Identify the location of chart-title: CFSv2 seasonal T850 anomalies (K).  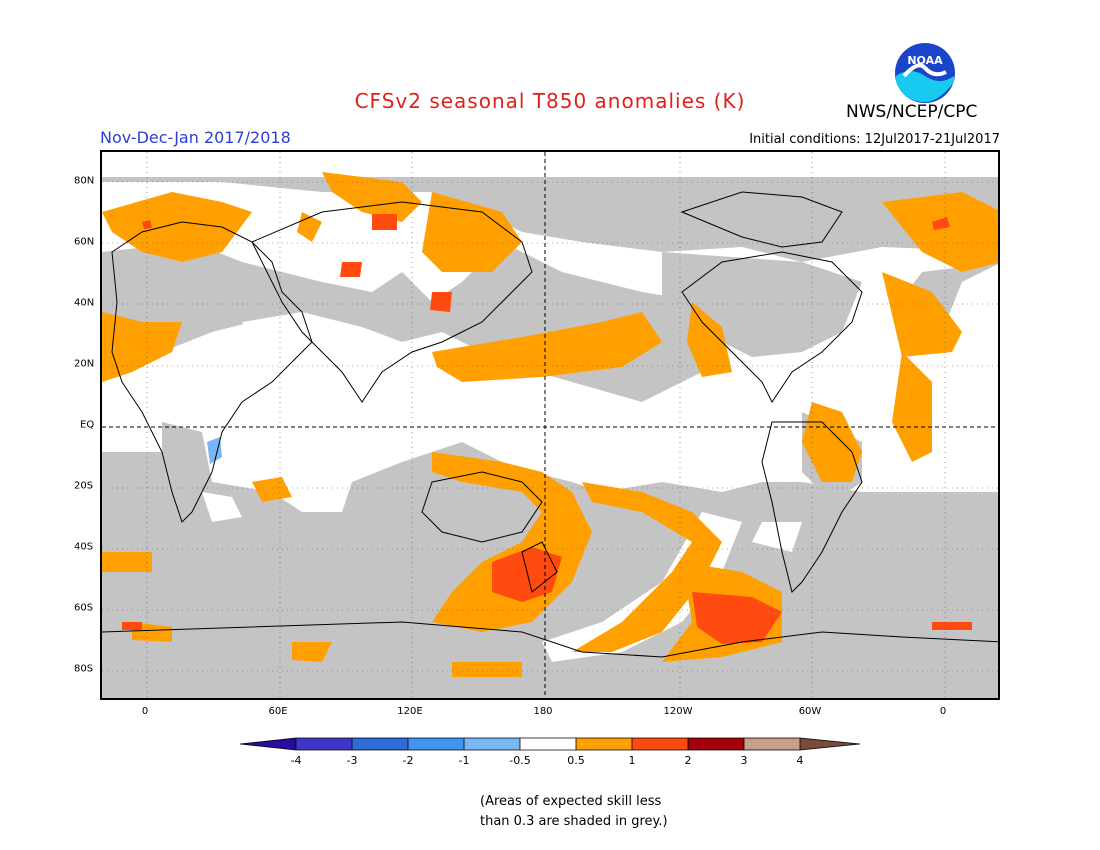
(550, 101).